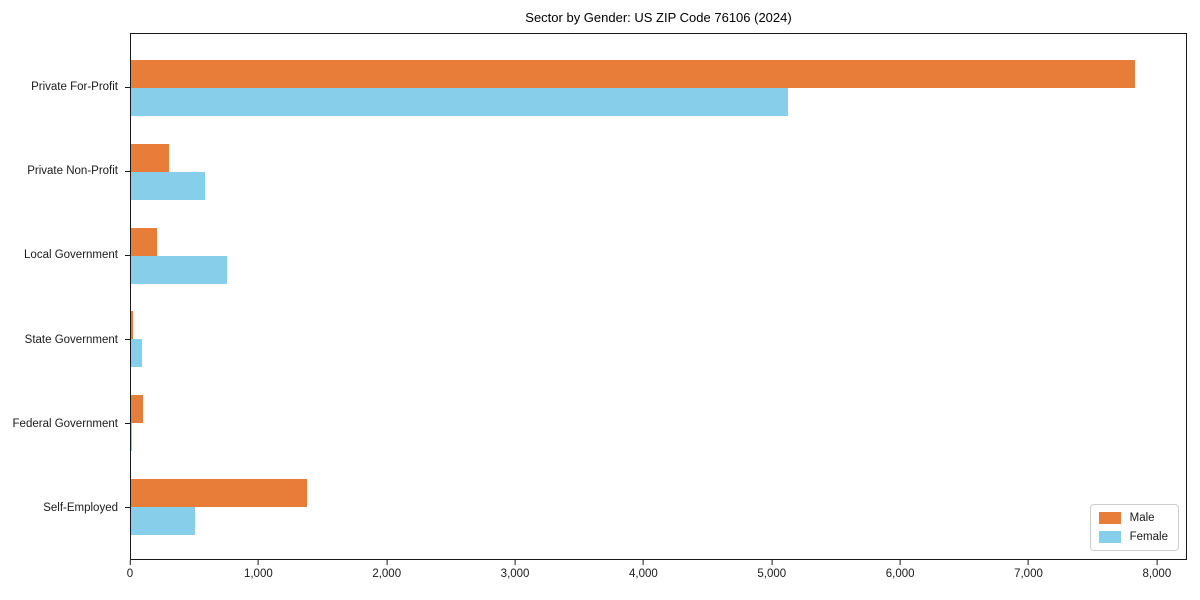  I want to click on legend: Male Female, so click(1134, 527).